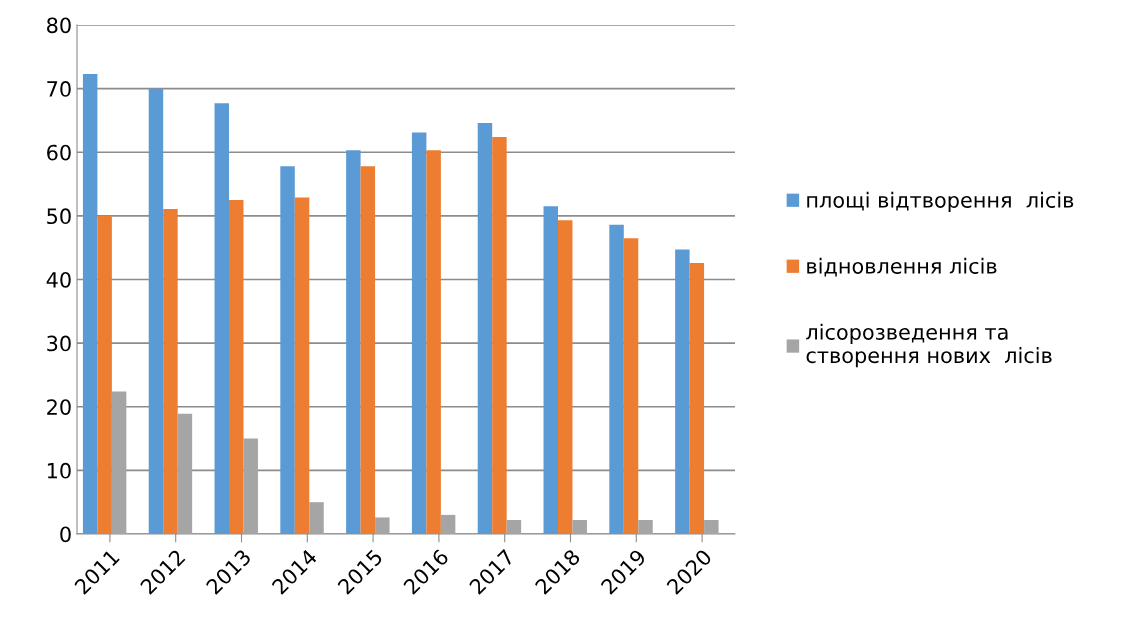 The image size is (1141, 618). Describe the element at coordinates (902, 267) in the screenshot. I see `legend-label: відновлення лісів` at that location.